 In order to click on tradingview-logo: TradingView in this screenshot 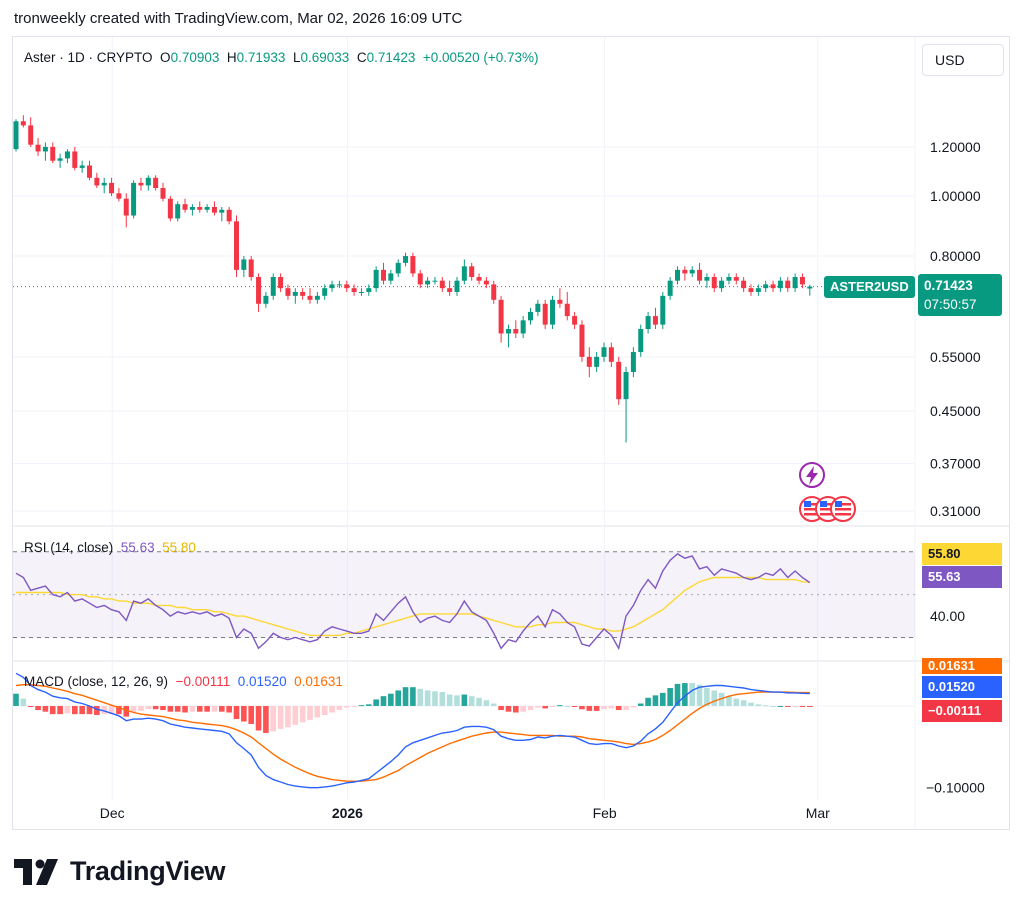, I will do `click(120, 871)`.